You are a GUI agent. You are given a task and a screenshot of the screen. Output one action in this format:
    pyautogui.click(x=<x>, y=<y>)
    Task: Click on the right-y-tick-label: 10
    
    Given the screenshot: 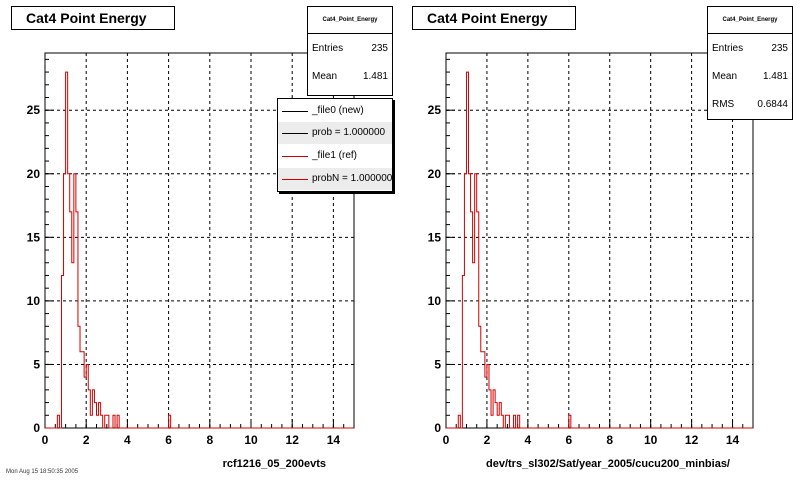 What is the action you would take?
    pyautogui.click(x=435, y=301)
    